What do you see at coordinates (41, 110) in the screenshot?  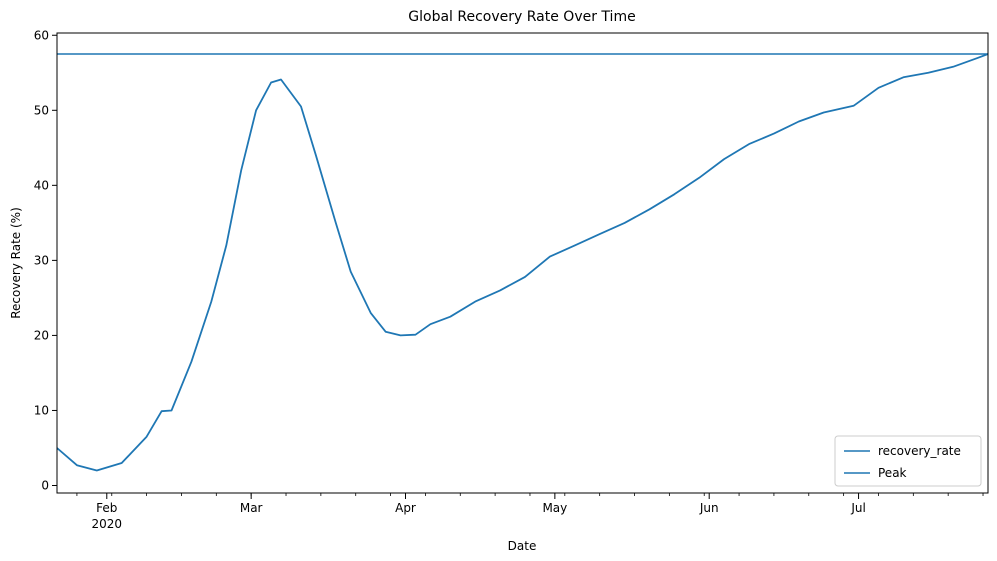 I see `y-tick-label: 50` at bounding box center [41, 110].